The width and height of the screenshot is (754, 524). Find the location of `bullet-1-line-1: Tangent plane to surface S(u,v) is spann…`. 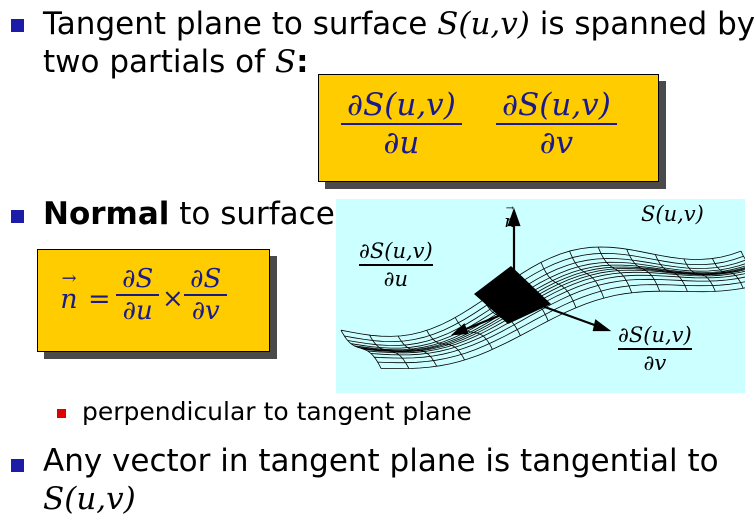

bullet-1-line-1: Tangent plane to surface S(u,v) is spann… is located at coordinates (398, 24).